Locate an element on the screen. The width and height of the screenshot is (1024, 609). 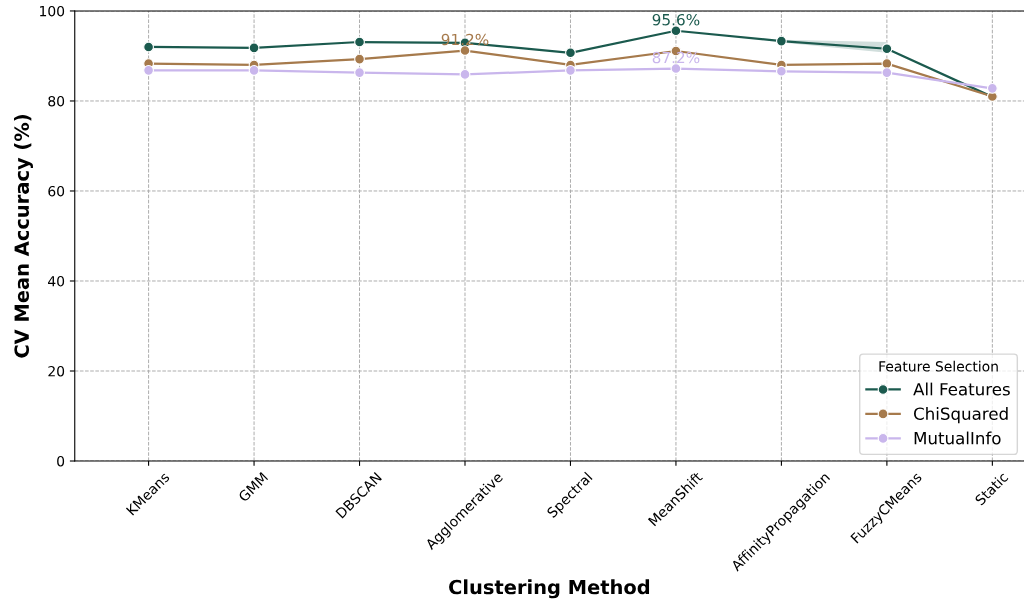
y-tick-label: 40 is located at coordinates (56, 281).